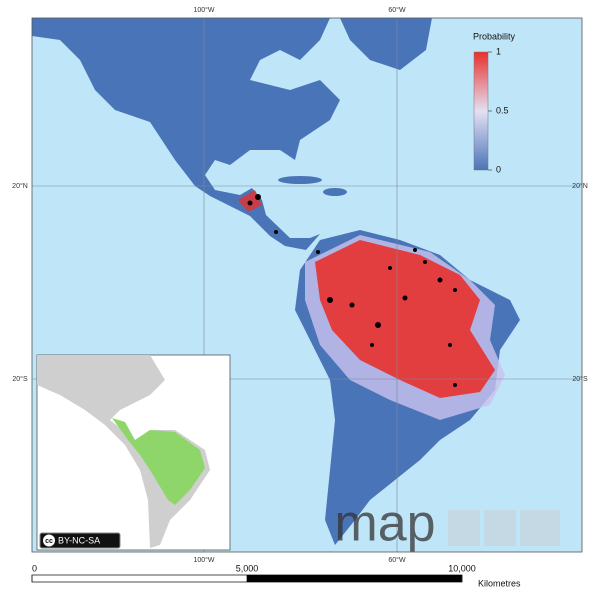 The image size is (600, 604). I want to click on occurrence-points, so click(352, 290).